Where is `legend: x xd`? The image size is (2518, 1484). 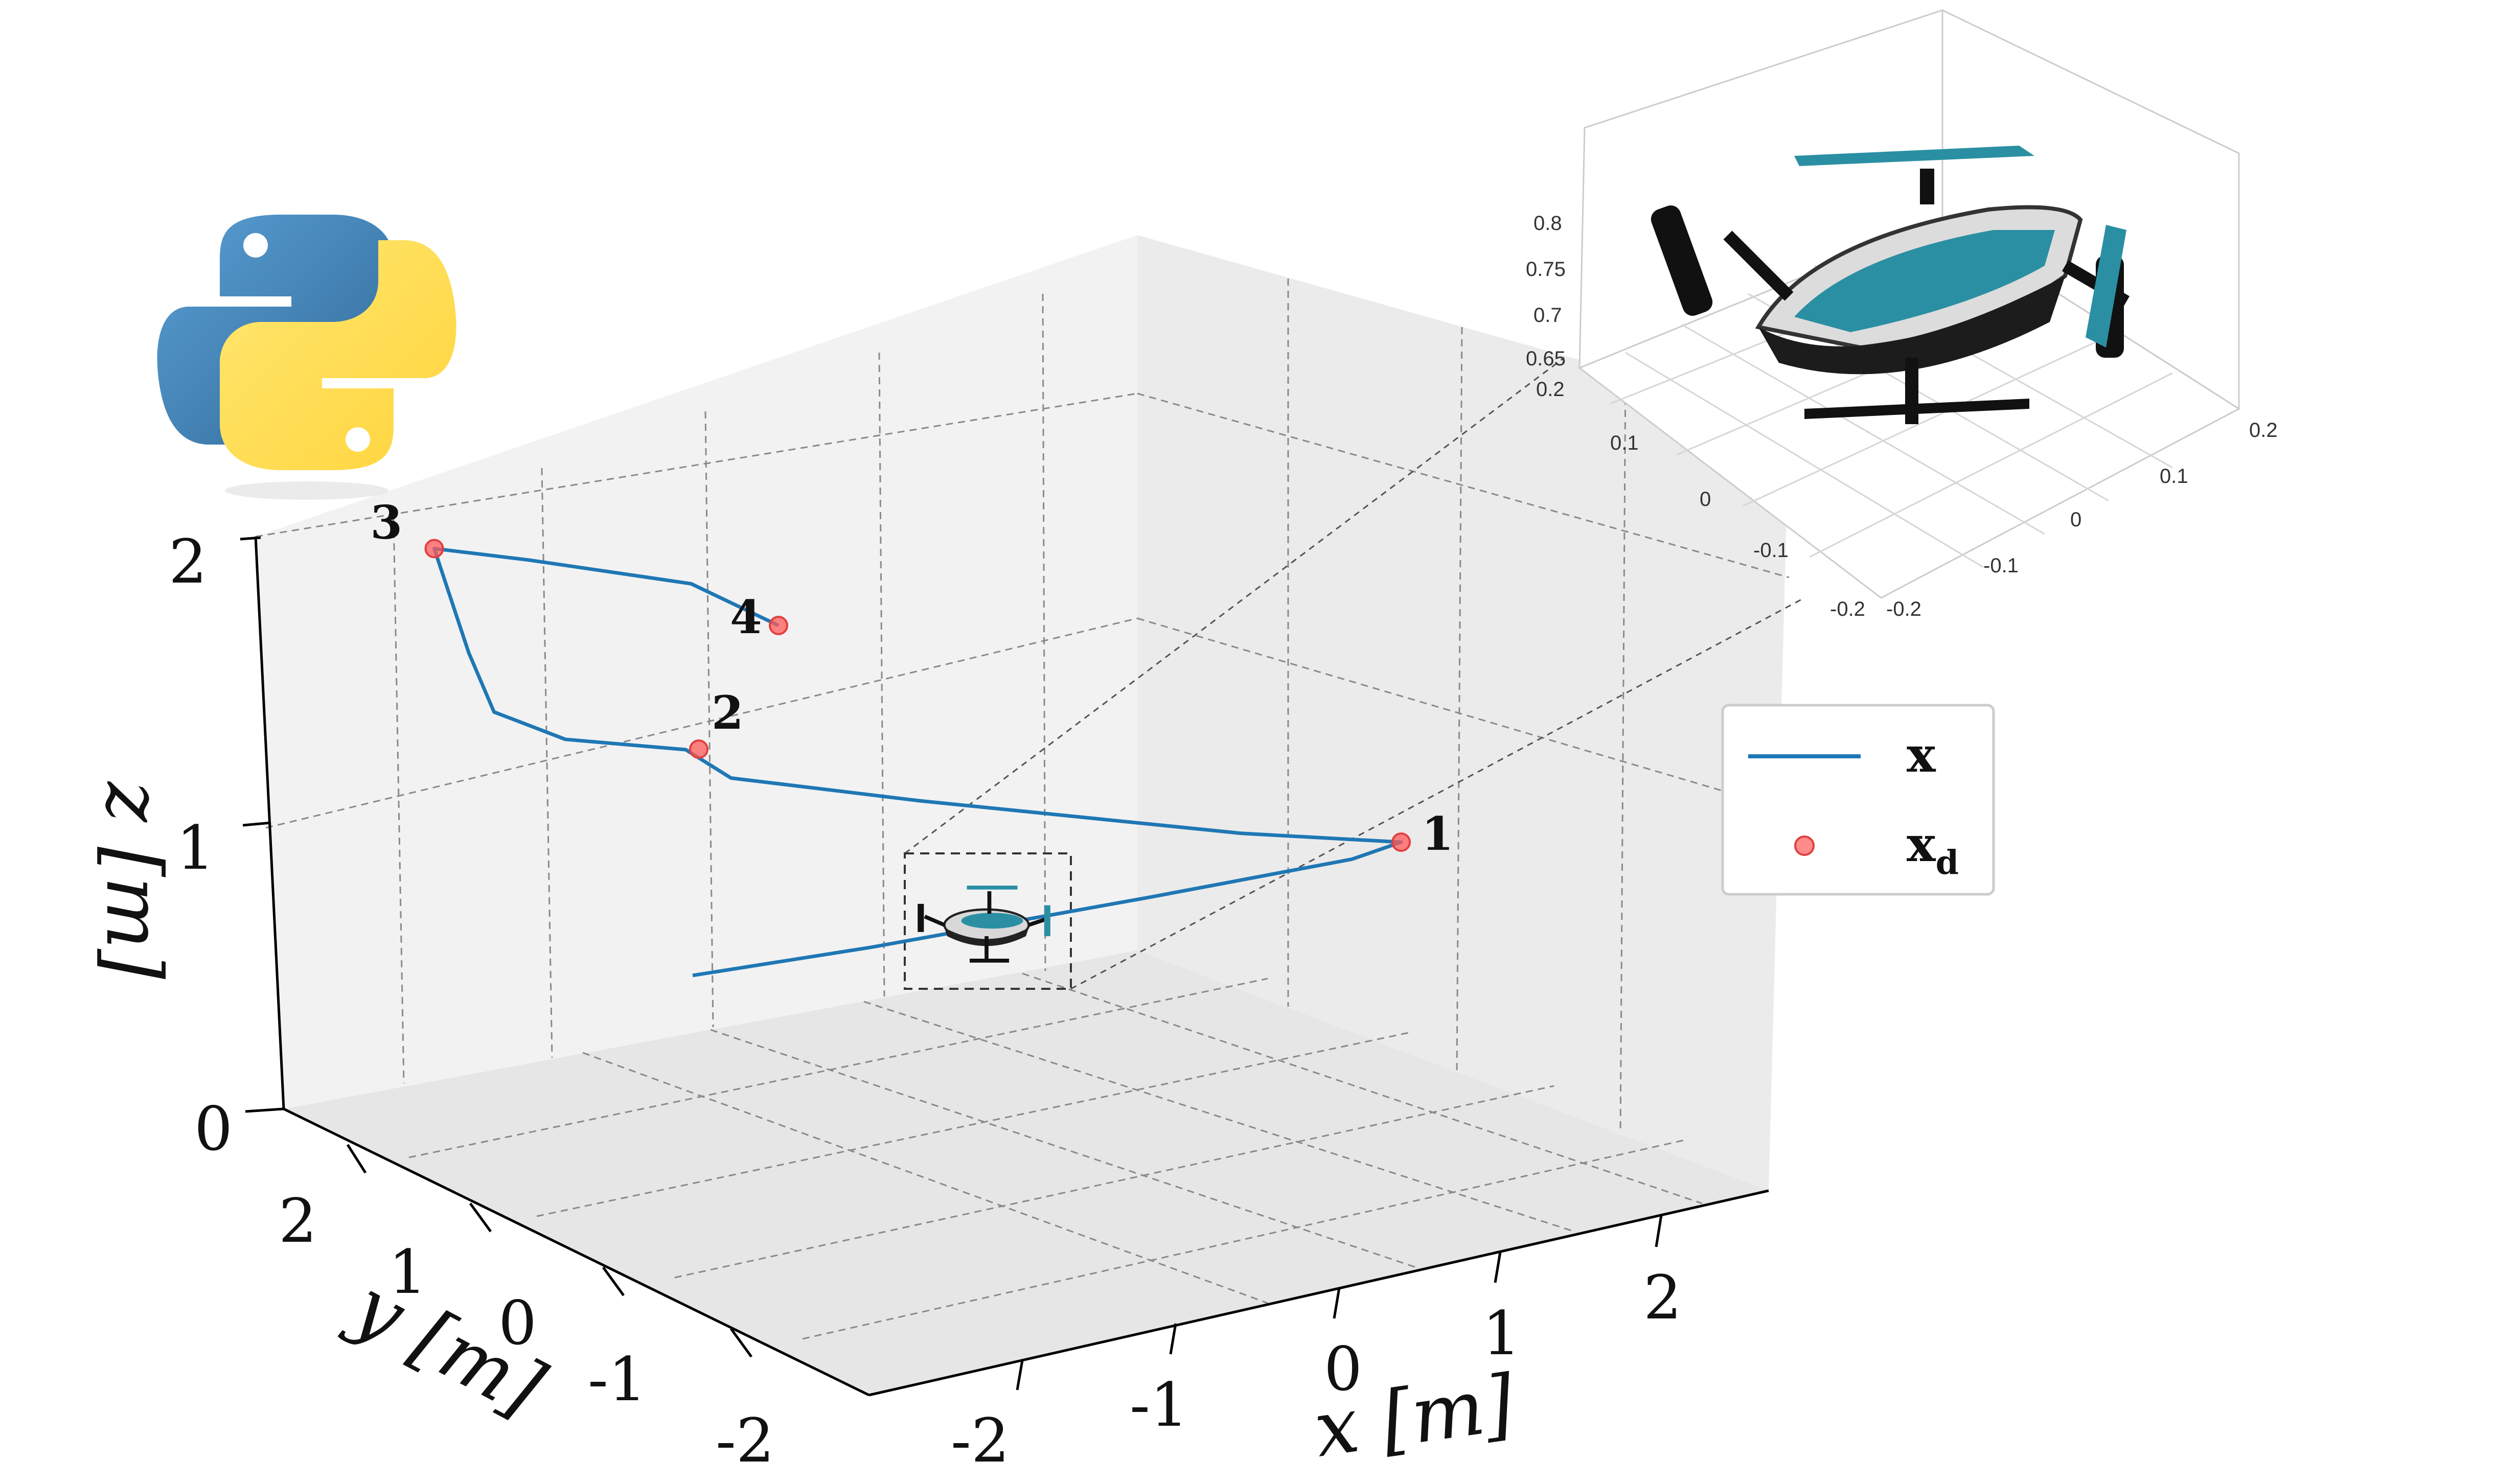
legend: x xd is located at coordinates (1858, 800).